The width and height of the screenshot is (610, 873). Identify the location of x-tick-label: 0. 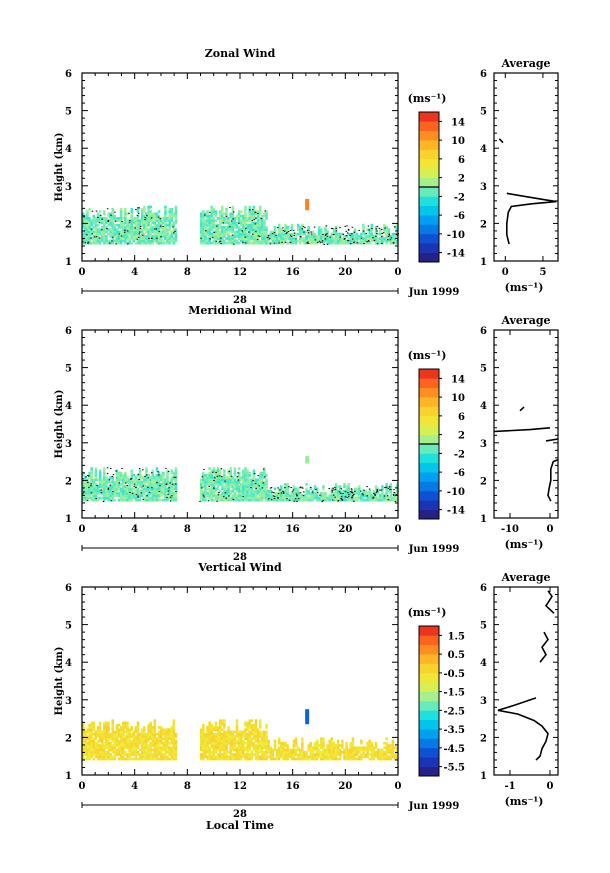
(82, 272).